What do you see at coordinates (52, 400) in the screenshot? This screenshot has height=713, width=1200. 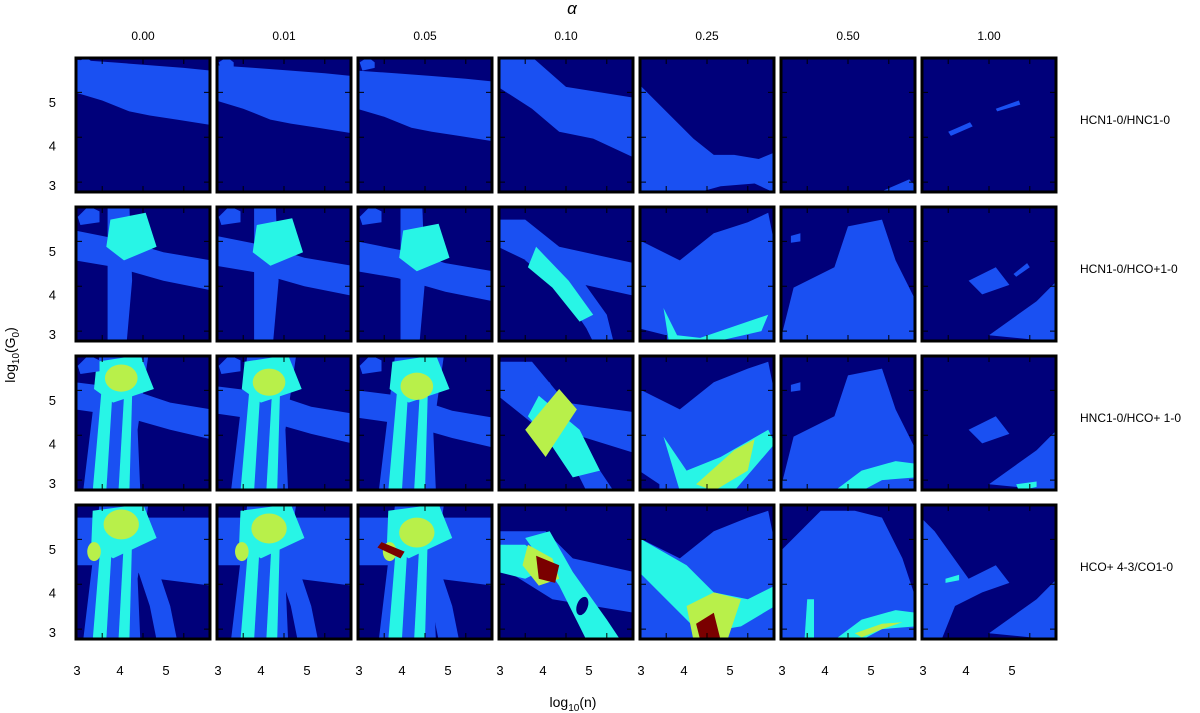 I see `y-tick-label: 5` at bounding box center [52, 400].